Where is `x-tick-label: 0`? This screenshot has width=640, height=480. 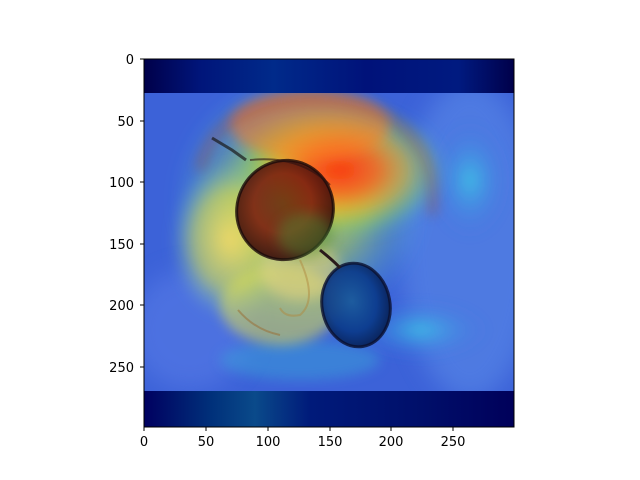 x-tick-label: 0 is located at coordinates (144, 442).